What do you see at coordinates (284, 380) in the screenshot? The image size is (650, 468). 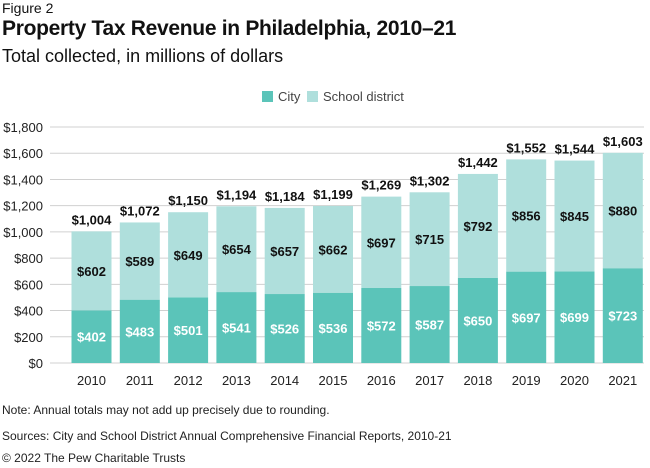 I see `x-tick-label: 2014` at bounding box center [284, 380].